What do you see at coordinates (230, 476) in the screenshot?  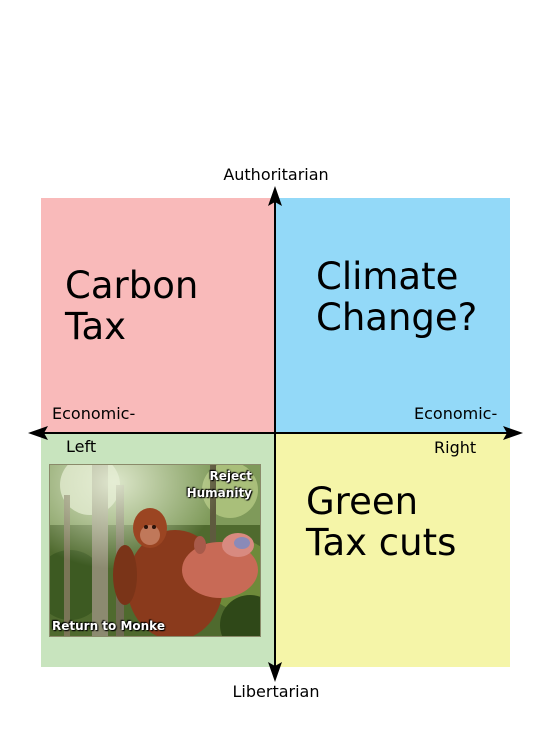 I see `meme-caption-top-line1: Reject` at bounding box center [230, 476].